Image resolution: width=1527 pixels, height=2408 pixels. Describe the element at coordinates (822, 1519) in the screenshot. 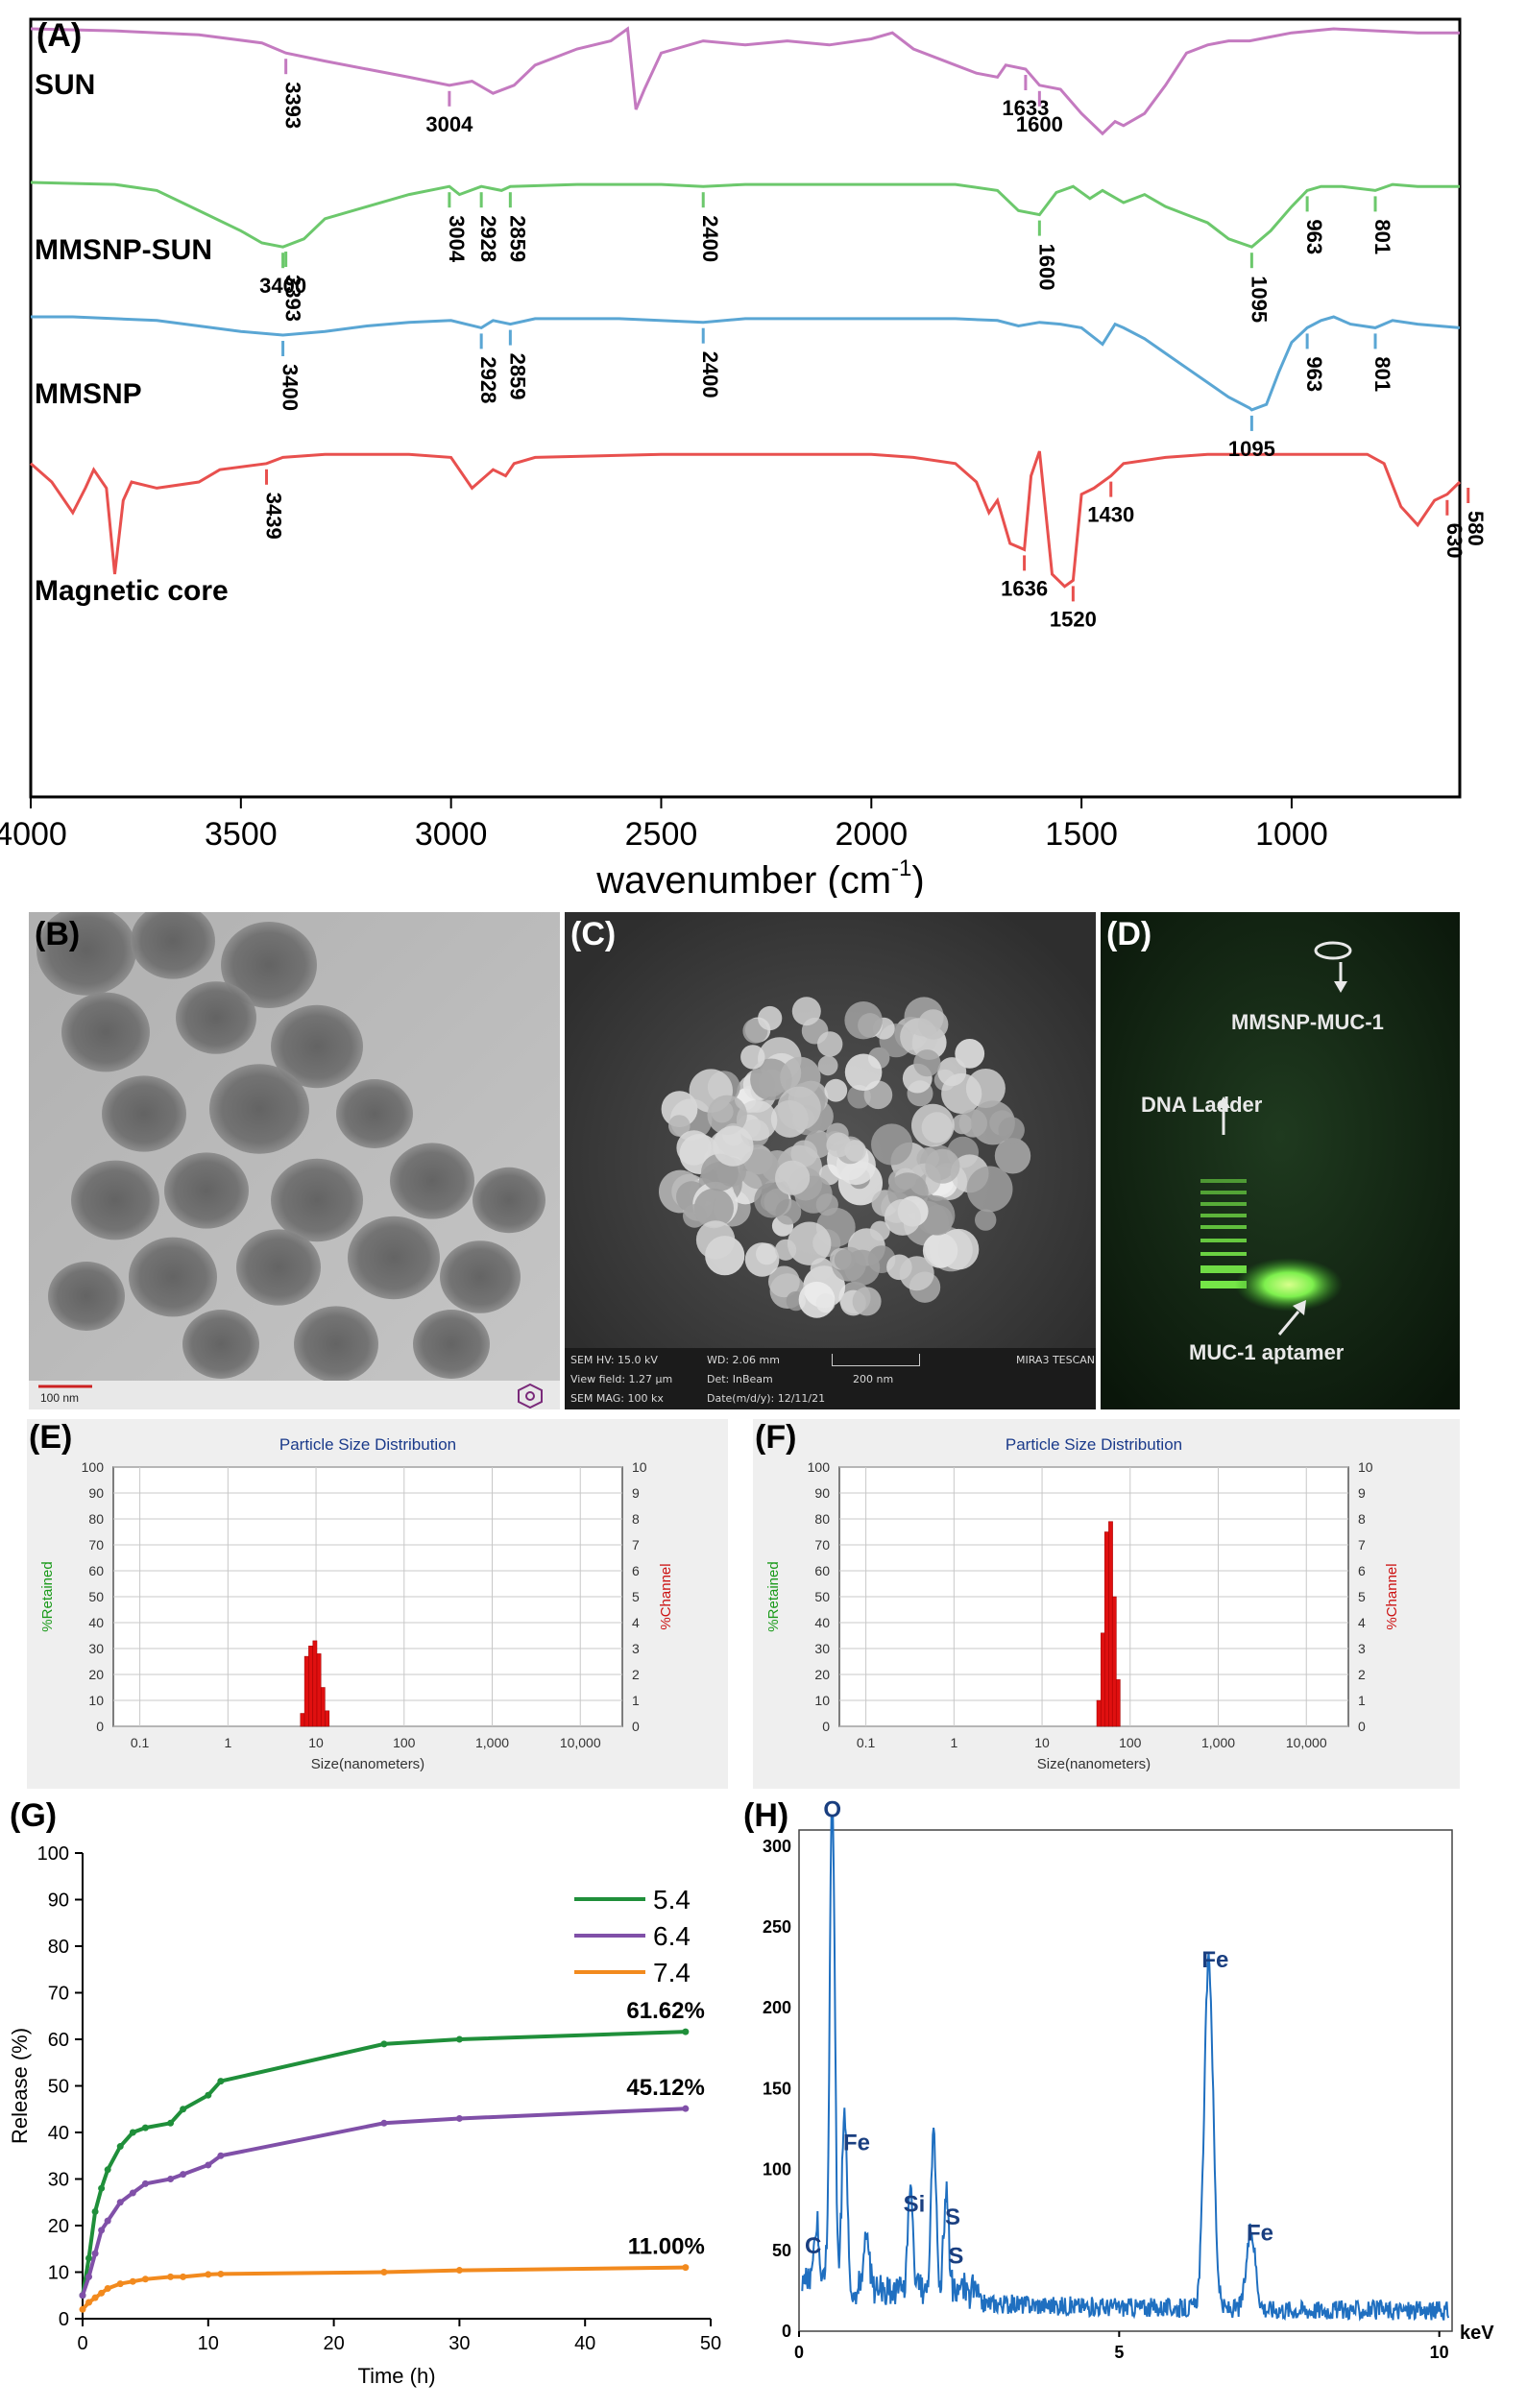

I see `psd-f-left-tick: 80` at that location.